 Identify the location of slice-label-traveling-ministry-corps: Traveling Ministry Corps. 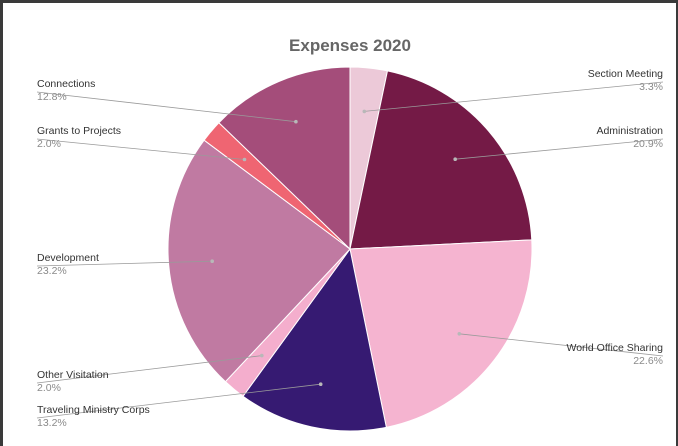
(93, 410).